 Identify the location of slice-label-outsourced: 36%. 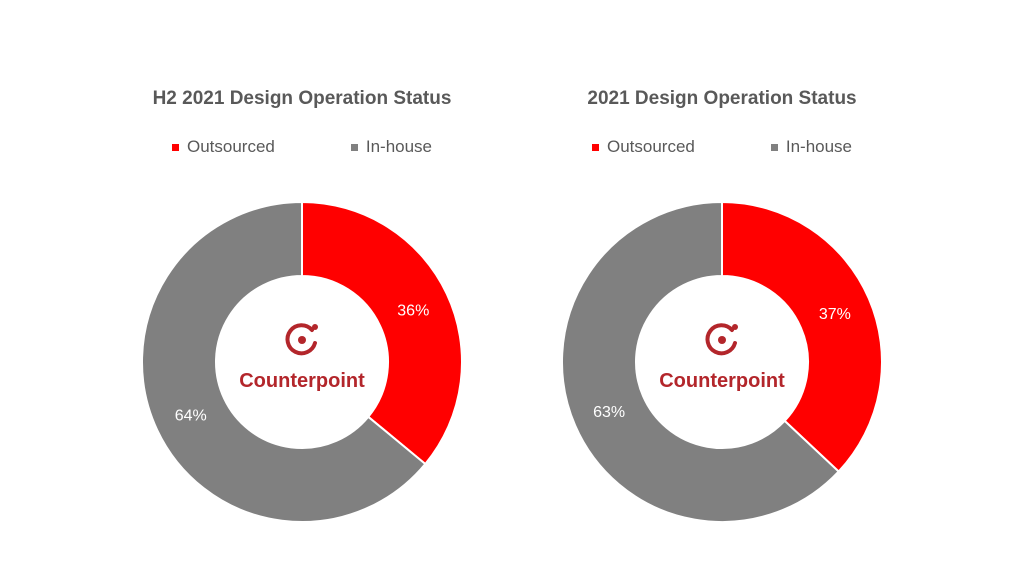
(413, 311).